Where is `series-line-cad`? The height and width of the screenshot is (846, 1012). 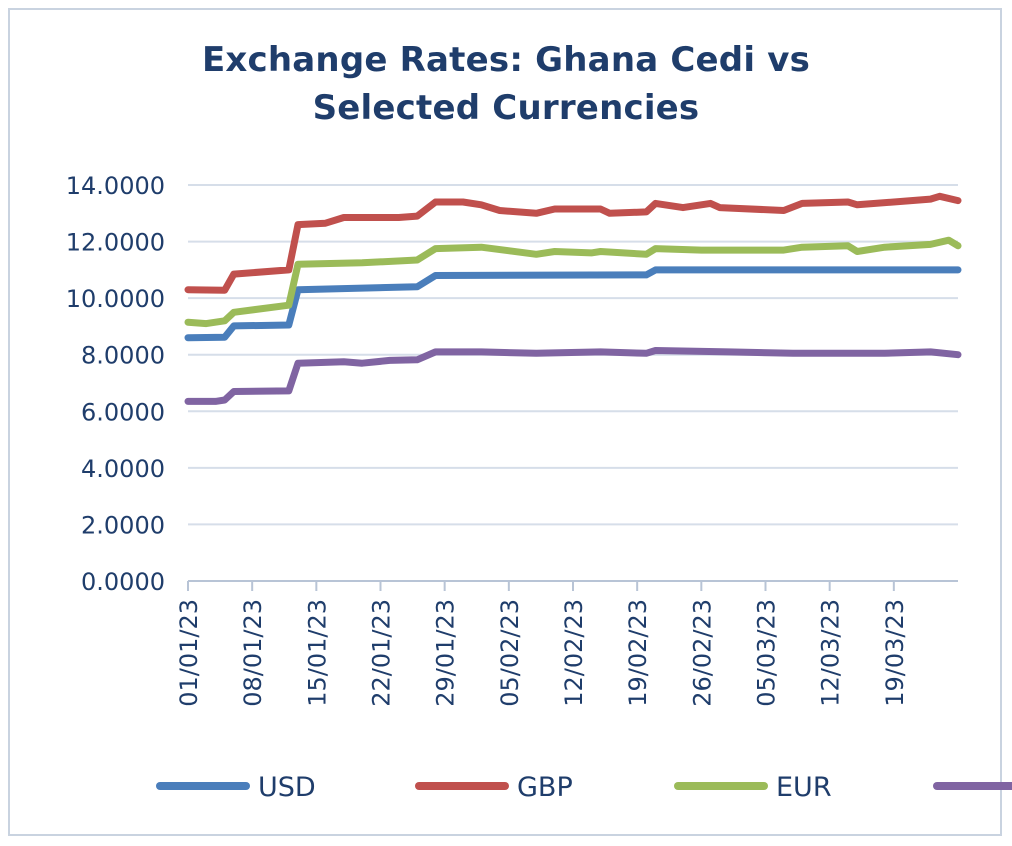
series-line-cad is located at coordinates (573, 376).